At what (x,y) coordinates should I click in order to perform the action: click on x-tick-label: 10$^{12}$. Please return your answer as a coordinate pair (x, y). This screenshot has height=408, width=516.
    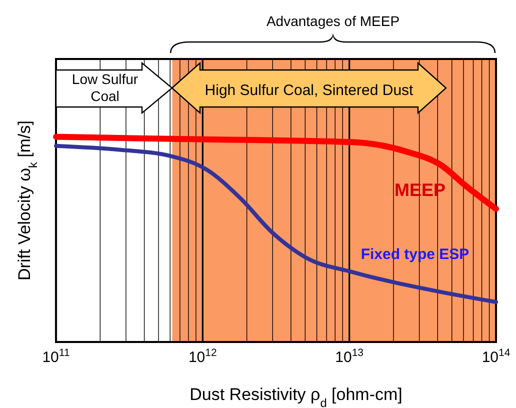
    Looking at the image, I should click on (203, 356).